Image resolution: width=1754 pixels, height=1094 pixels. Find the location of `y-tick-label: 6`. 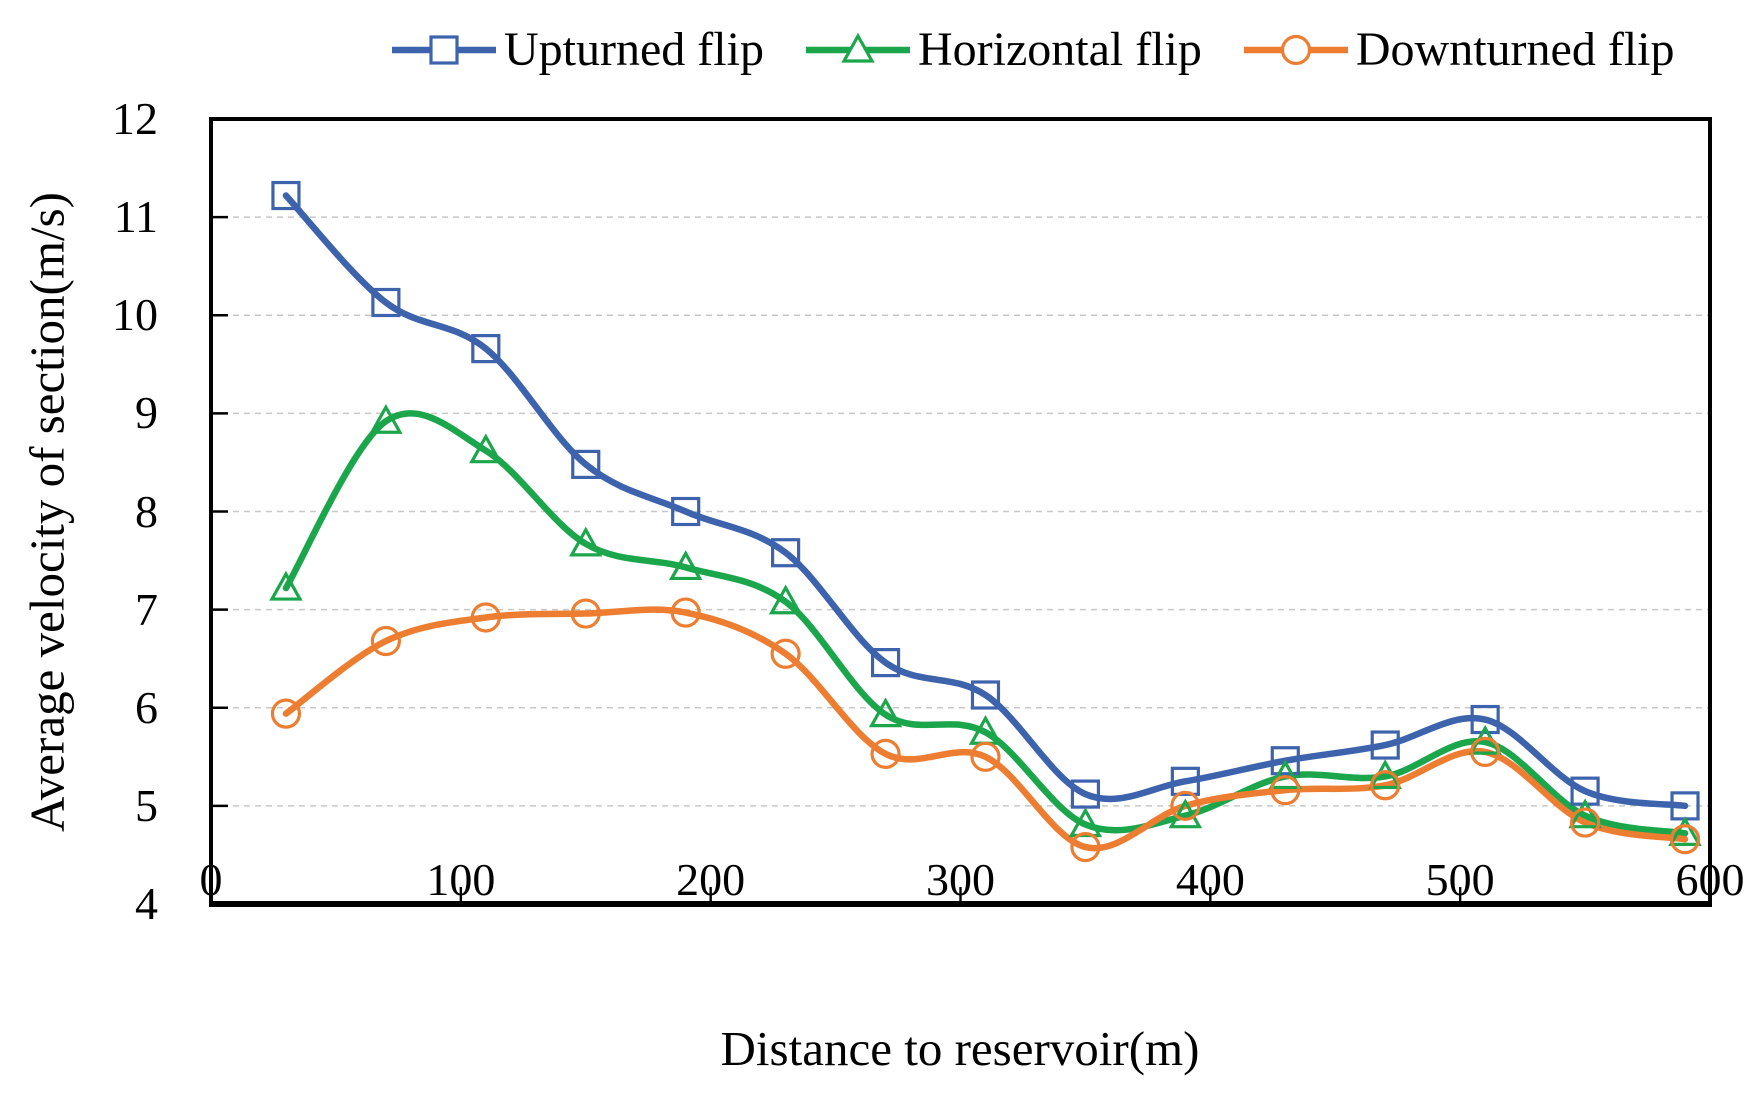

y-tick-label: 6 is located at coordinates (146, 707).